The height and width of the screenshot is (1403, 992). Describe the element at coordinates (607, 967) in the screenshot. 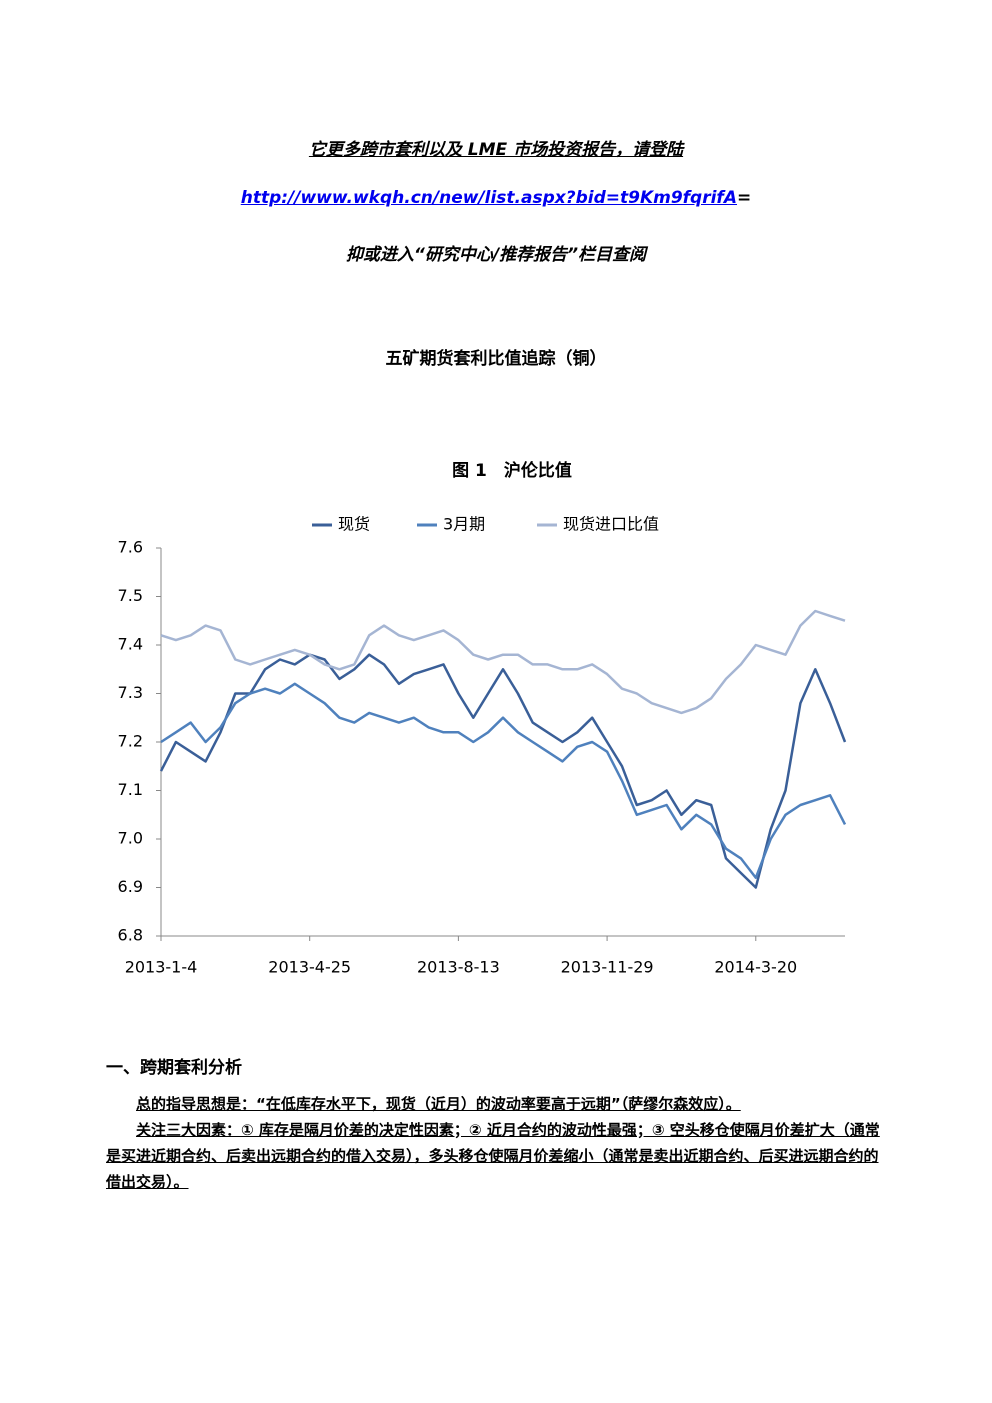

I see `x-tick-label: 2013-11-29` at that location.